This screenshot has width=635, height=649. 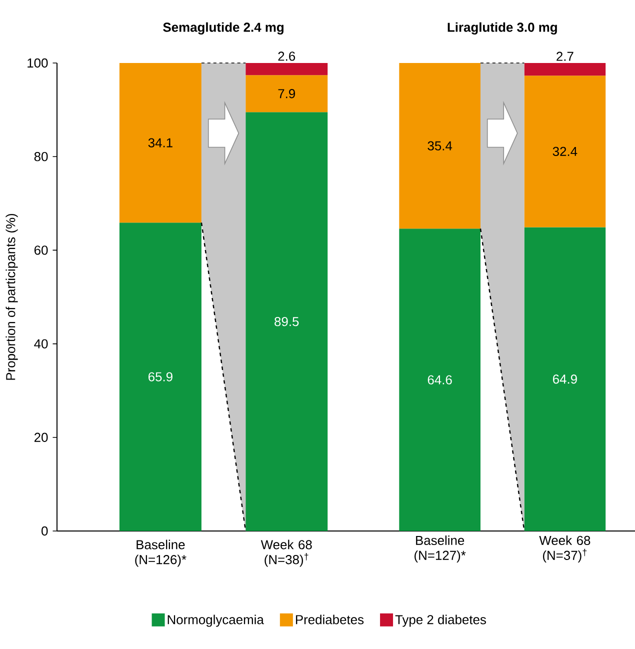 What do you see at coordinates (565, 56) in the screenshot?
I see `data-label: 2.7` at bounding box center [565, 56].